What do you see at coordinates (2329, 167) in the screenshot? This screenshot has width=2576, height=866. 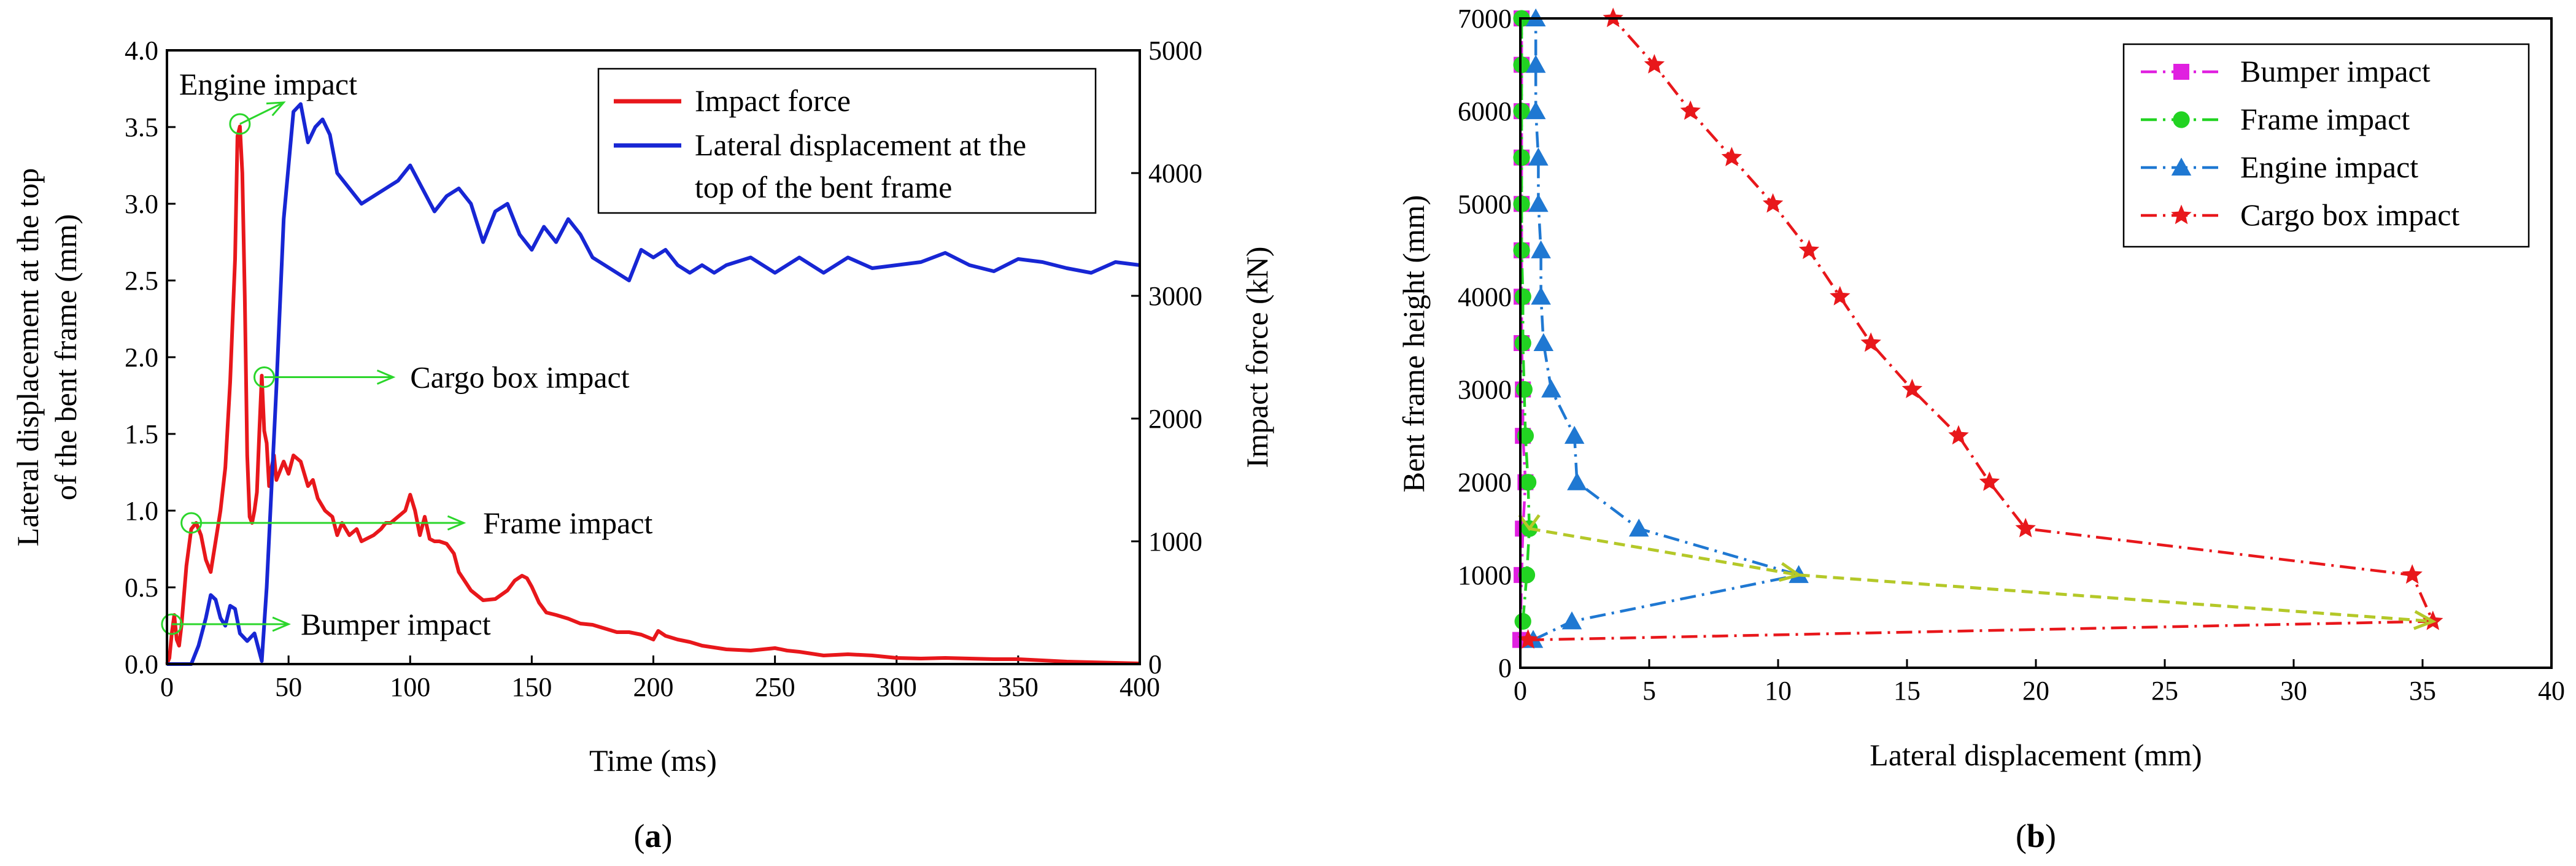 I see `legend-label-engine-impact: Engine impact` at bounding box center [2329, 167].